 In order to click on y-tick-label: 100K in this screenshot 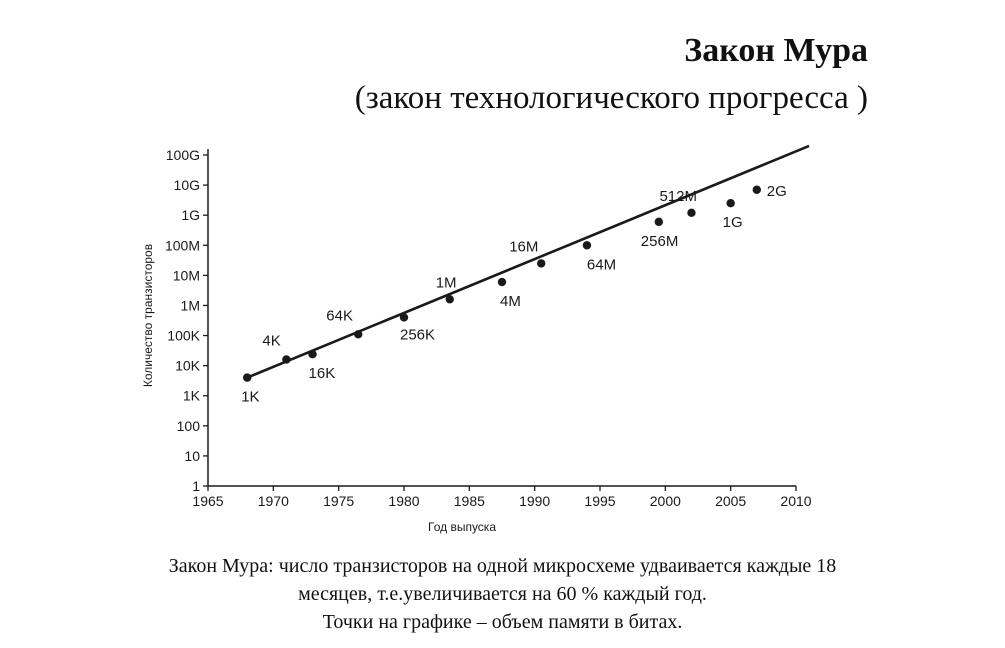, I will do `click(183, 336)`.